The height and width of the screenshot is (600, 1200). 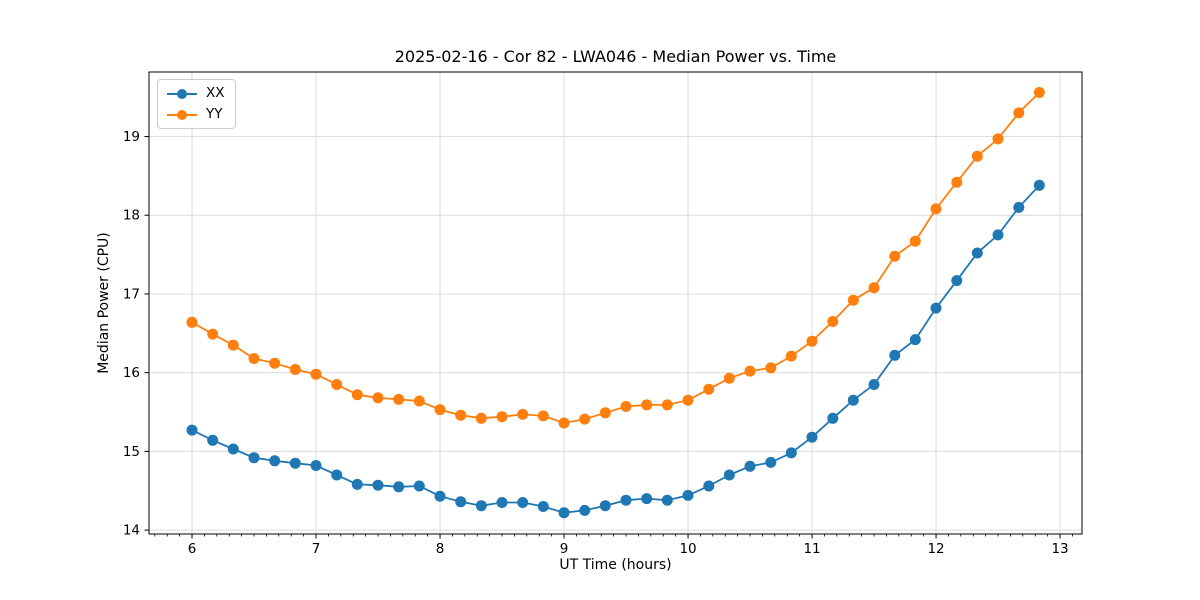 What do you see at coordinates (215, 92) in the screenshot?
I see `legend-label: XX` at bounding box center [215, 92].